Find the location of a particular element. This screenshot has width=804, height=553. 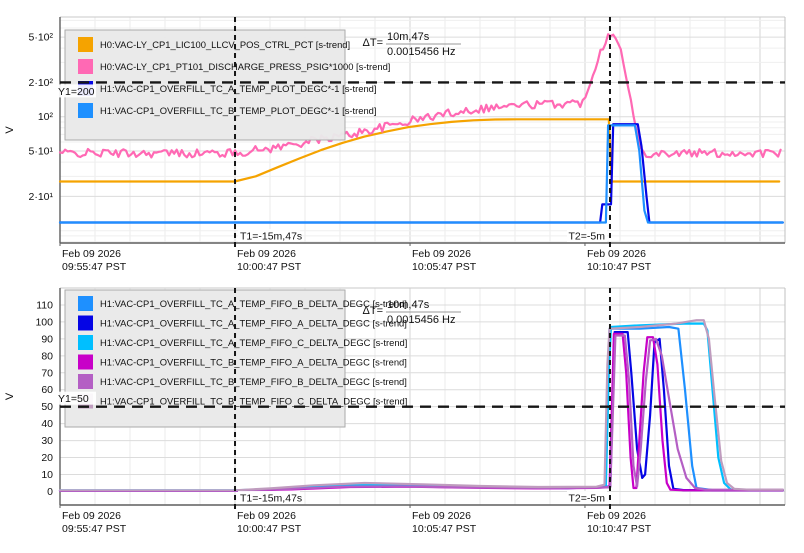

y-tick-label: 80 is located at coordinates (47, 356).